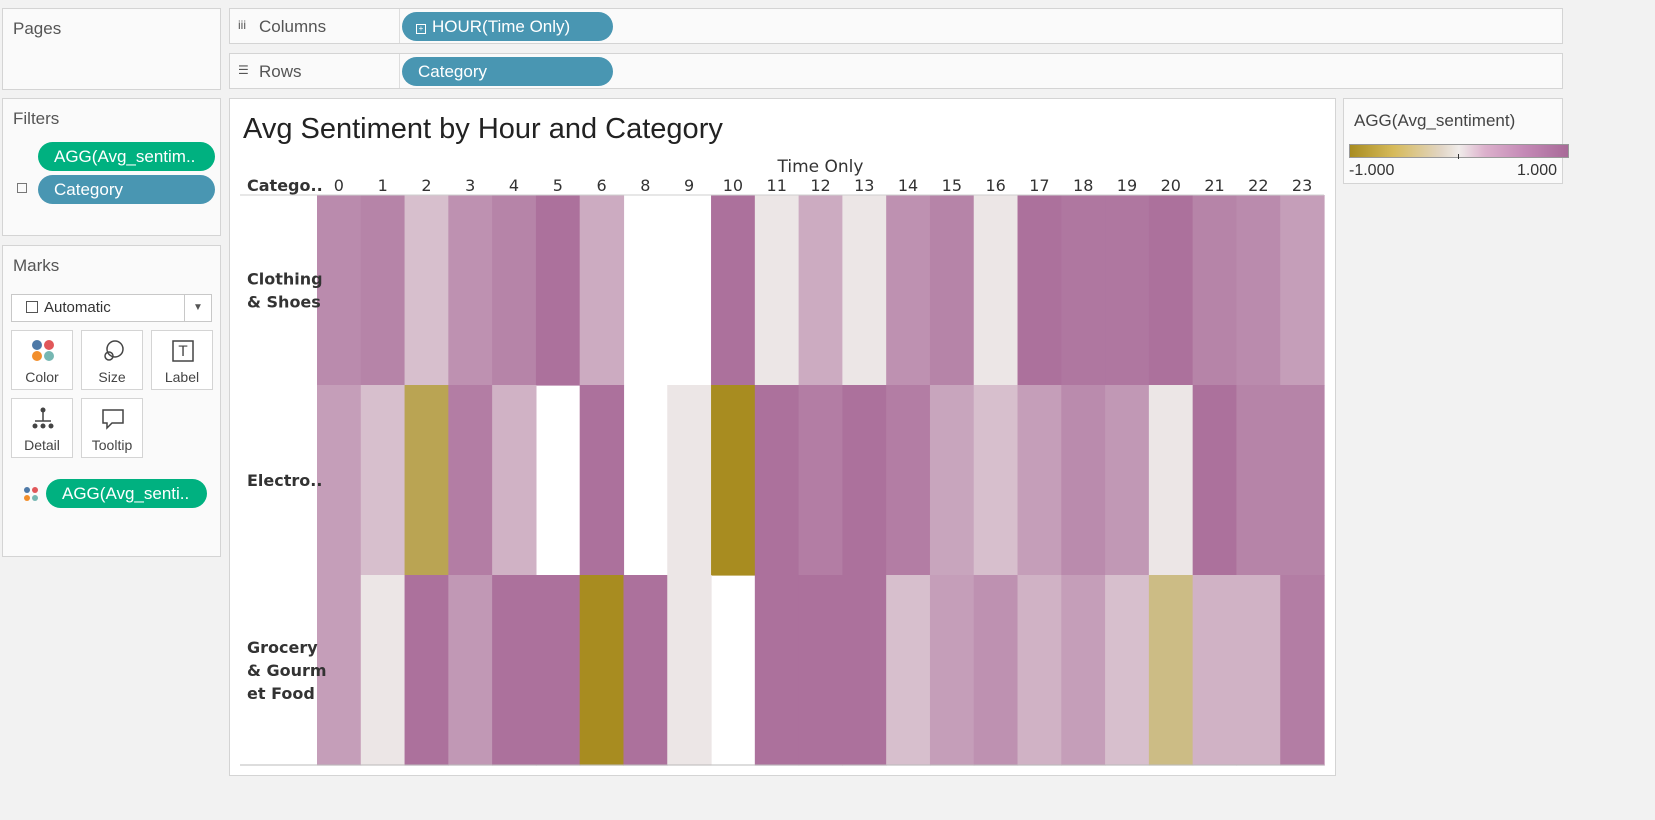  I want to click on marks-title: Marks, so click(36, 265).